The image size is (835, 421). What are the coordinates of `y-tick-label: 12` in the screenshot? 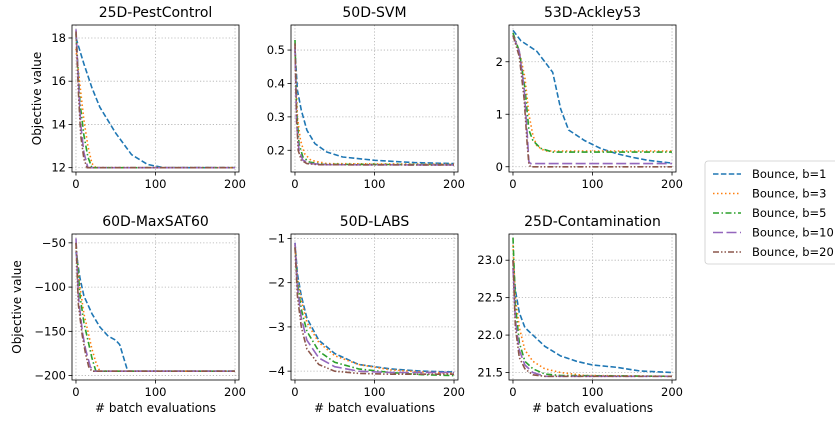 It's located at (58, 168).